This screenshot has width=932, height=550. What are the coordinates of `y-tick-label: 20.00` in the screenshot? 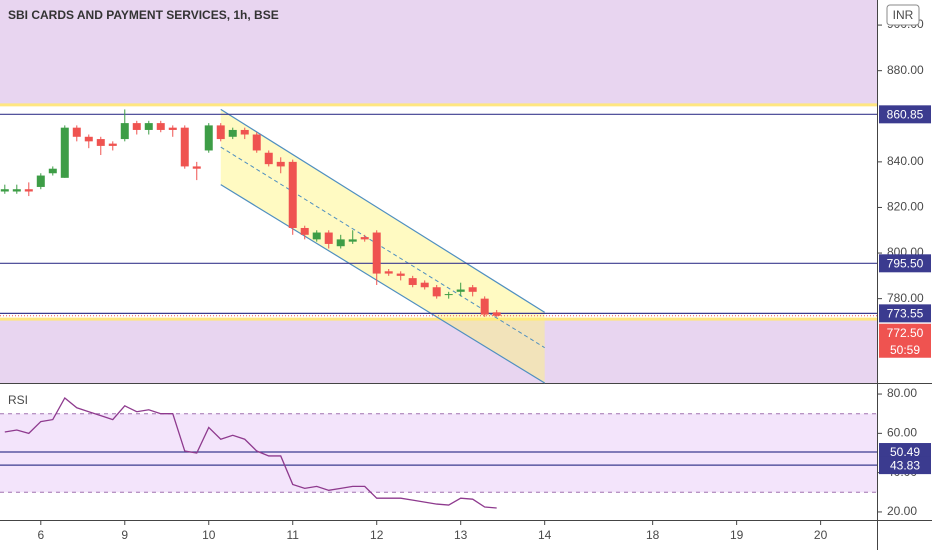 It's located at (902, 511).